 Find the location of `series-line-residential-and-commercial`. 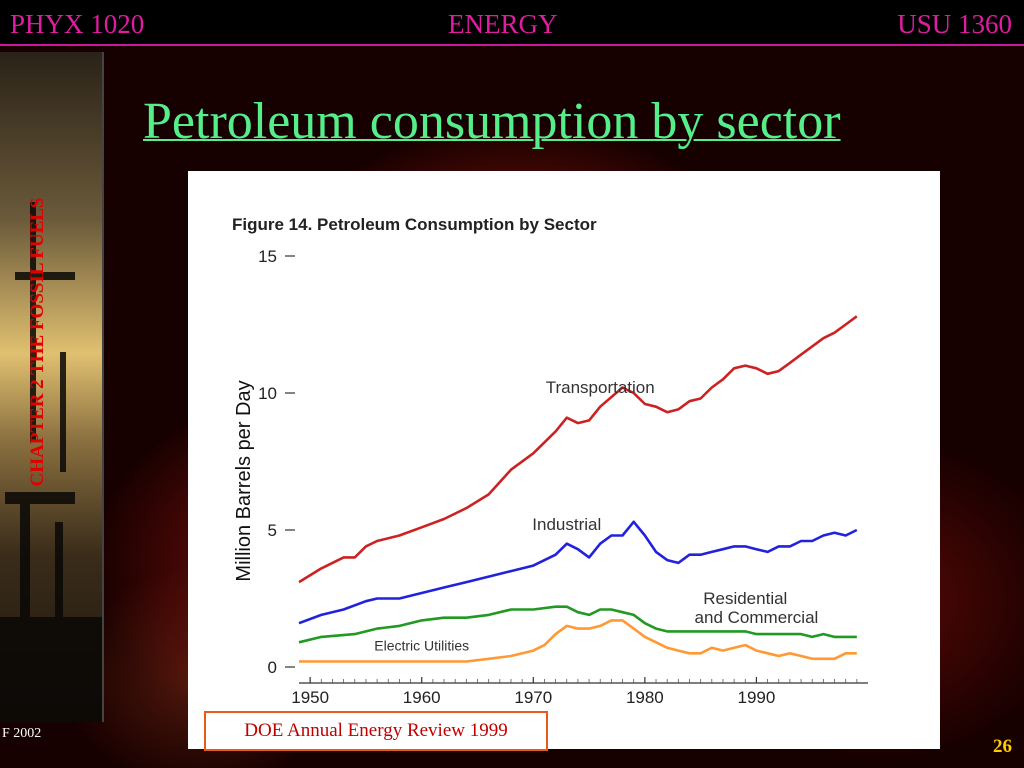

series-line-residential-and-commercial is located at coordinates (577, 624).